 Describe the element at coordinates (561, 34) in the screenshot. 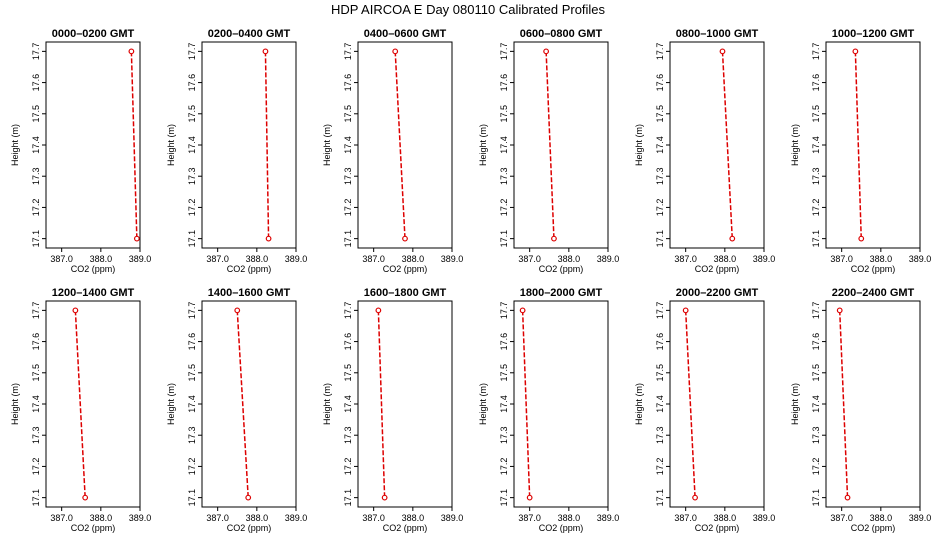

I see `panel-title: 0600–0800 GMT` at that location.